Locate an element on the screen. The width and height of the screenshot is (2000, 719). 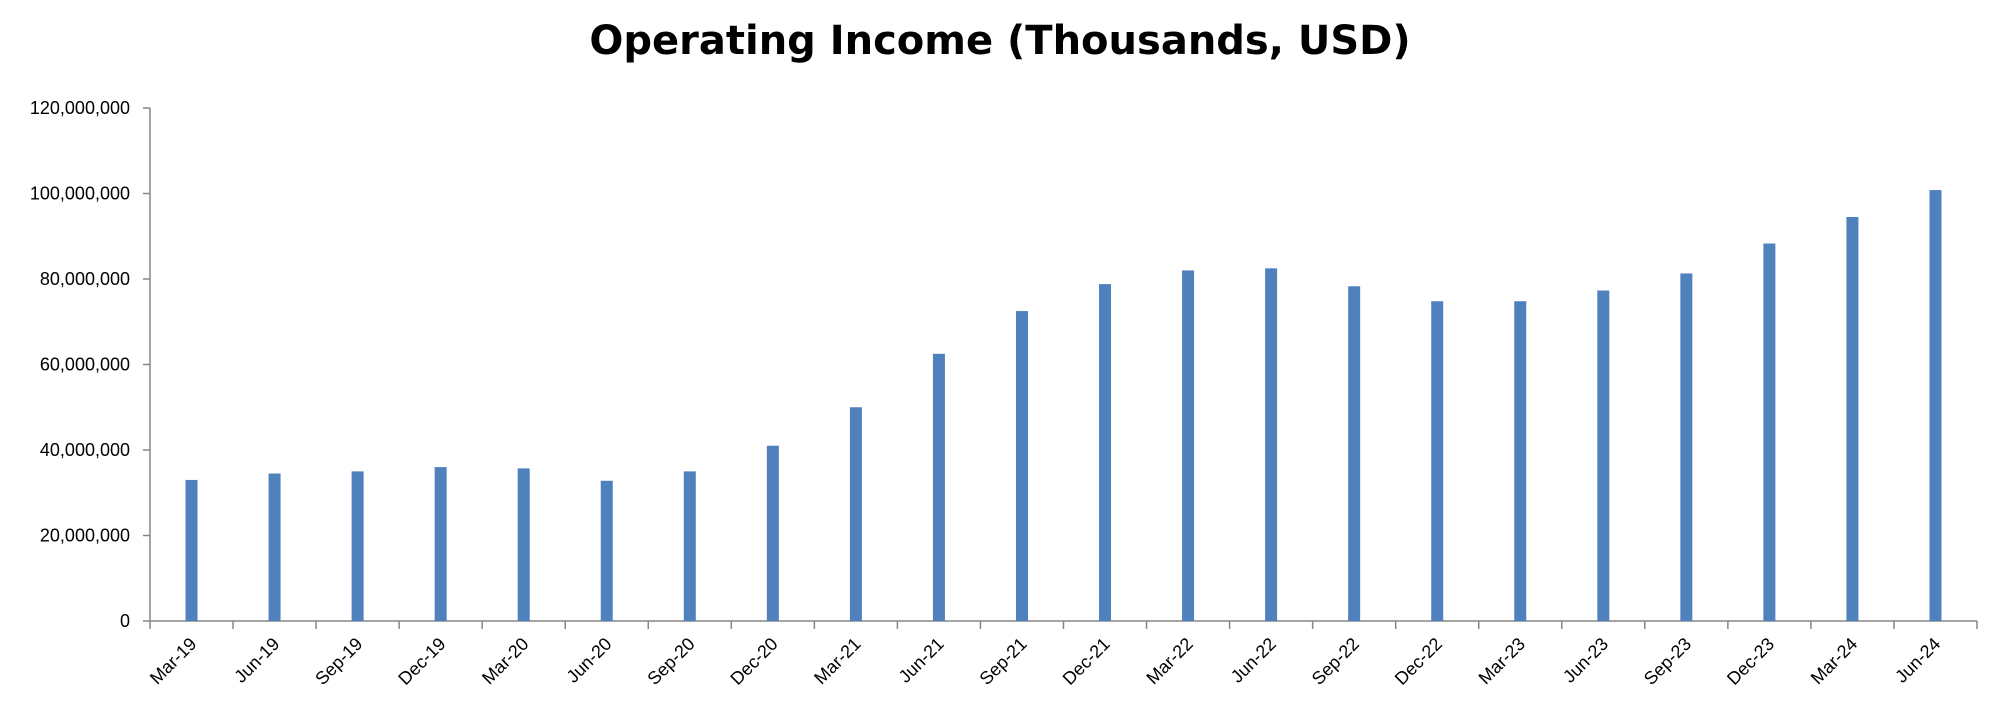
x-tick-label: Jun-21 is located at coordinates (921, 660).